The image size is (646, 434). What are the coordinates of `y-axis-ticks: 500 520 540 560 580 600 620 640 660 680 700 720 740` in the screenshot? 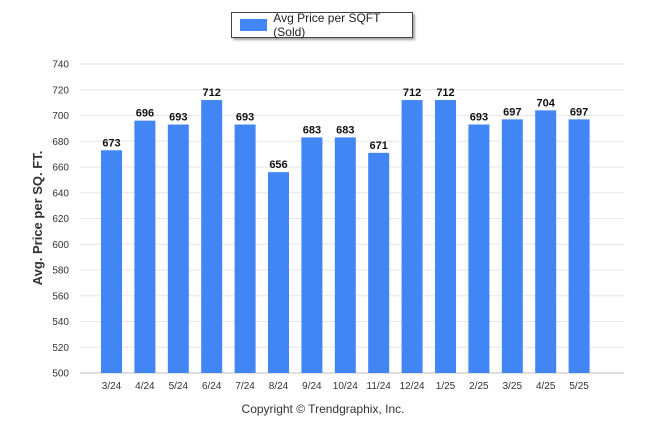 It's located at (60, 220).